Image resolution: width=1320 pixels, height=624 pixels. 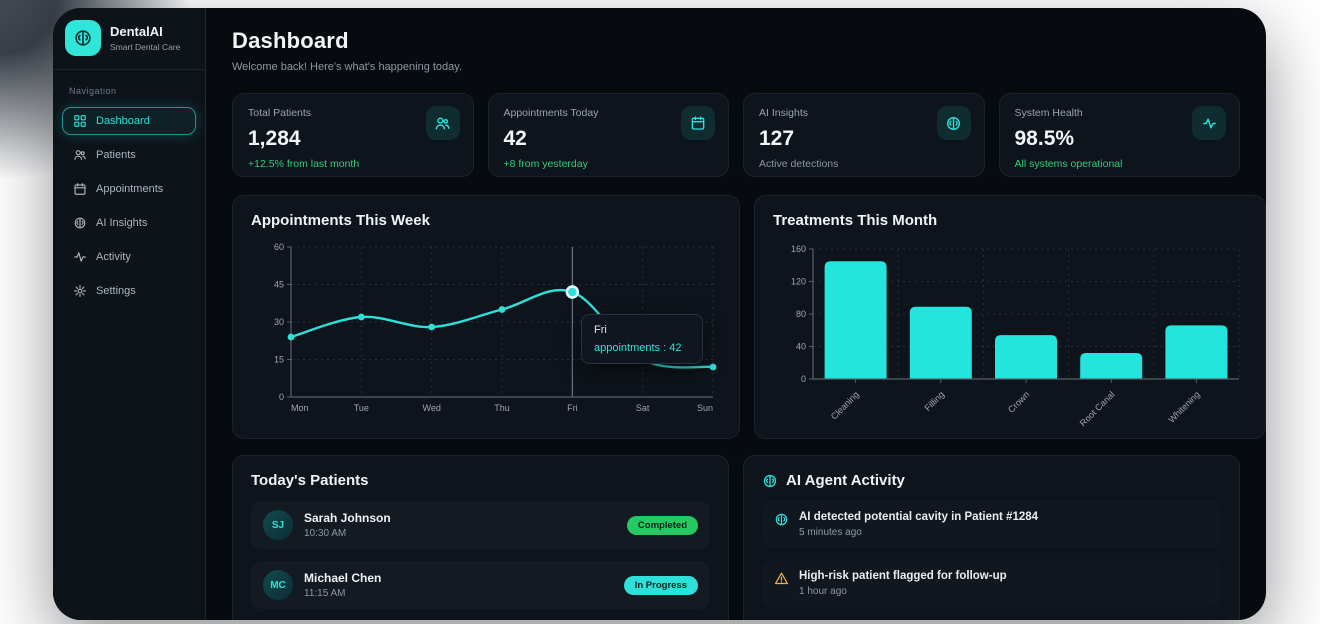 I want to click on svg-text: Sat, so click(x=643, y=408).